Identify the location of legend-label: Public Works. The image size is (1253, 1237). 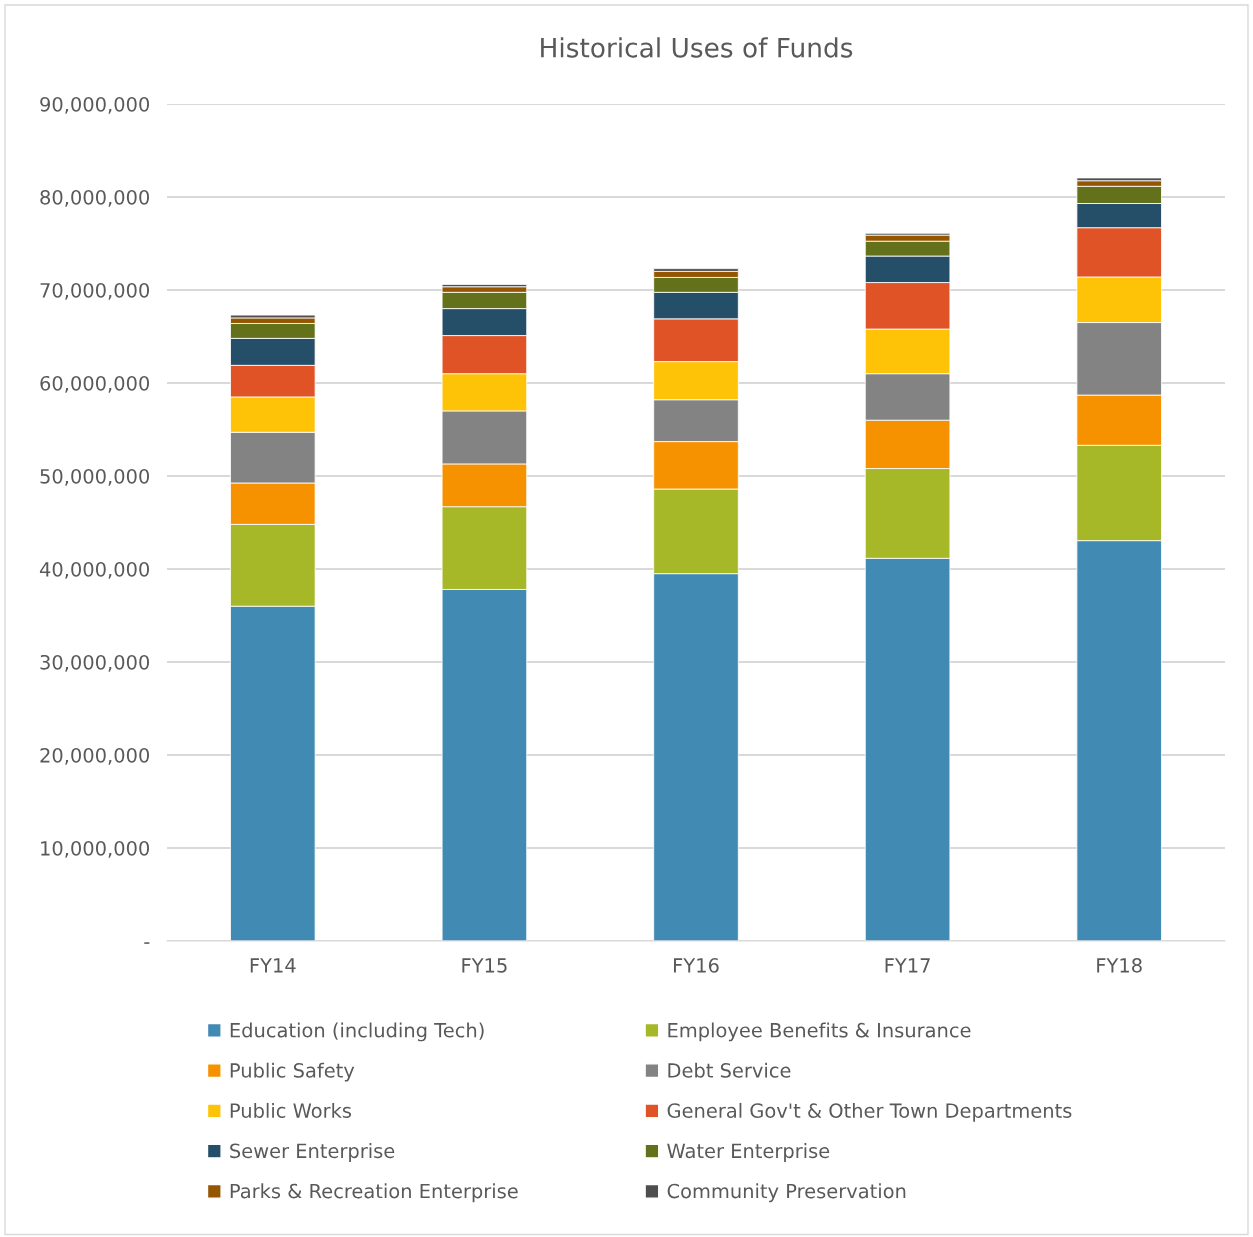
(291, 1110).